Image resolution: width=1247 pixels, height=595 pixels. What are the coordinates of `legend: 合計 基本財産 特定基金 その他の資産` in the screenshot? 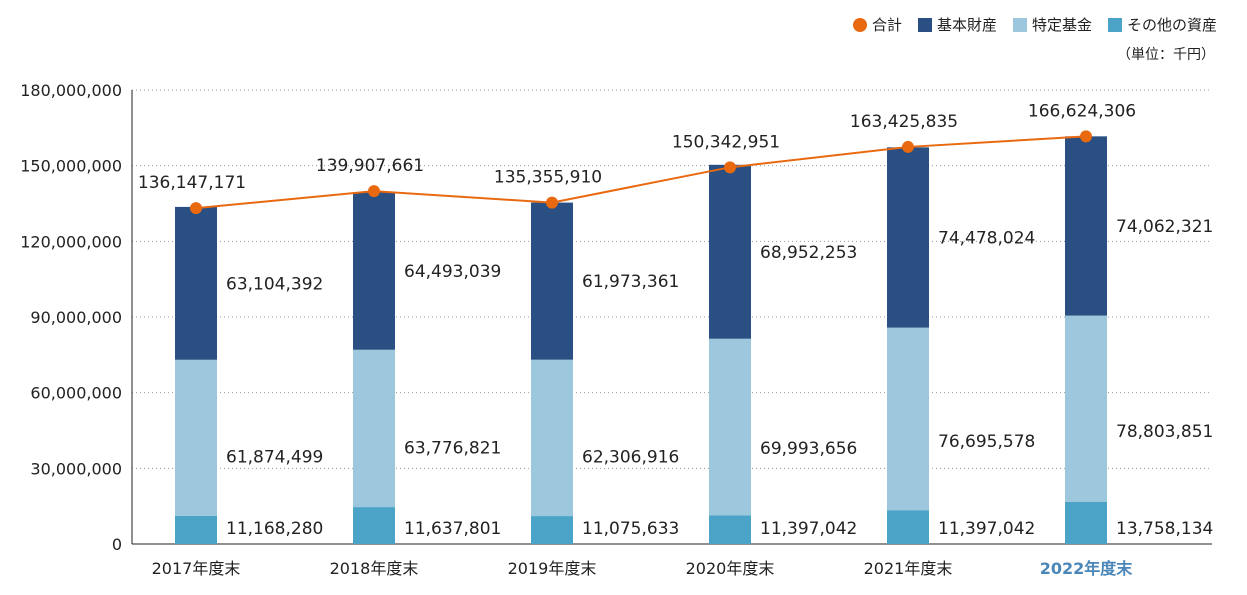 It's located at (1034, 24).